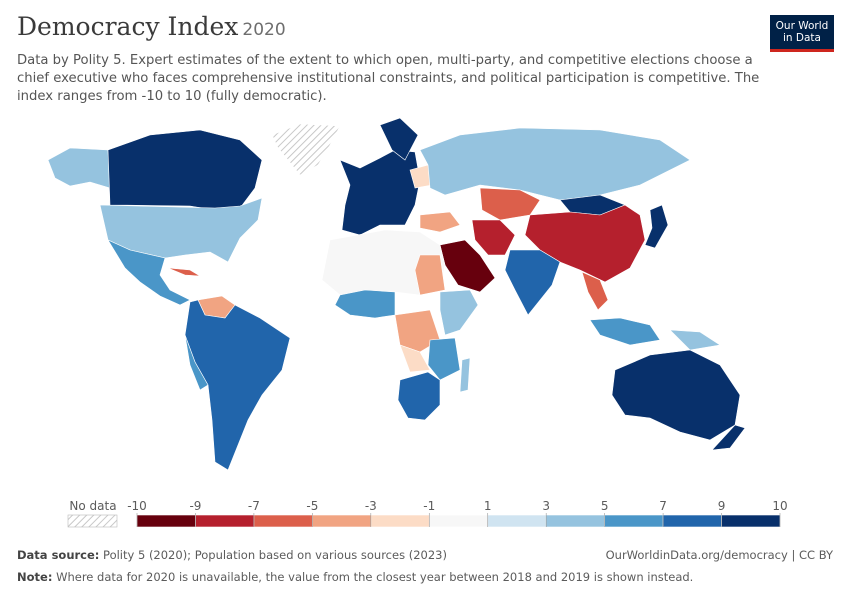 This screenshot has height=600, width=850. I want to click on legend-tick-label: -9, so click(195, 506).